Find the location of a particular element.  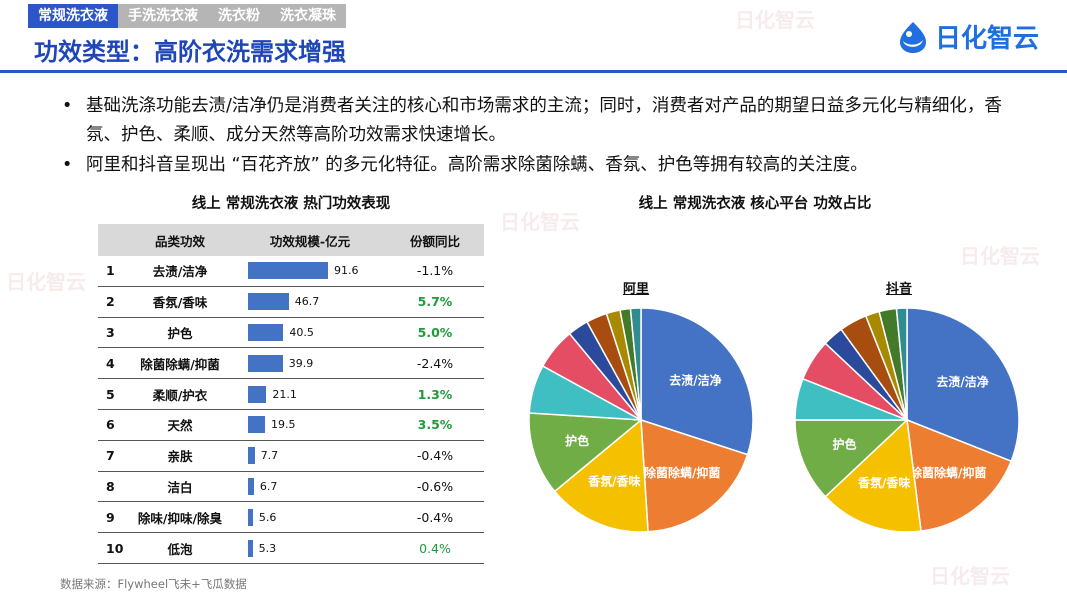

table-row: 8 洁白 6.7 -0.6% is located at coordinates (291, 487).